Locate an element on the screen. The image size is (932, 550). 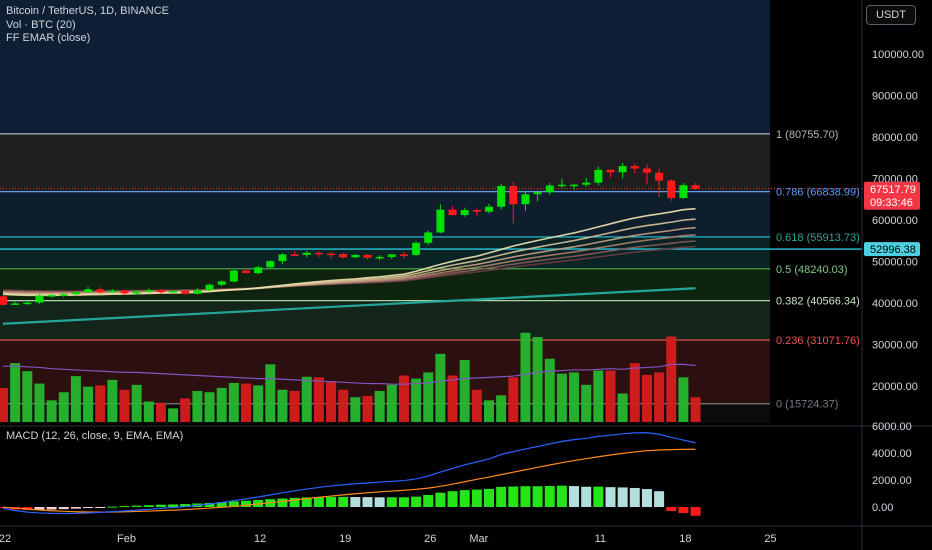
time-tick-label: 25 is located at coordinates (770, 539).